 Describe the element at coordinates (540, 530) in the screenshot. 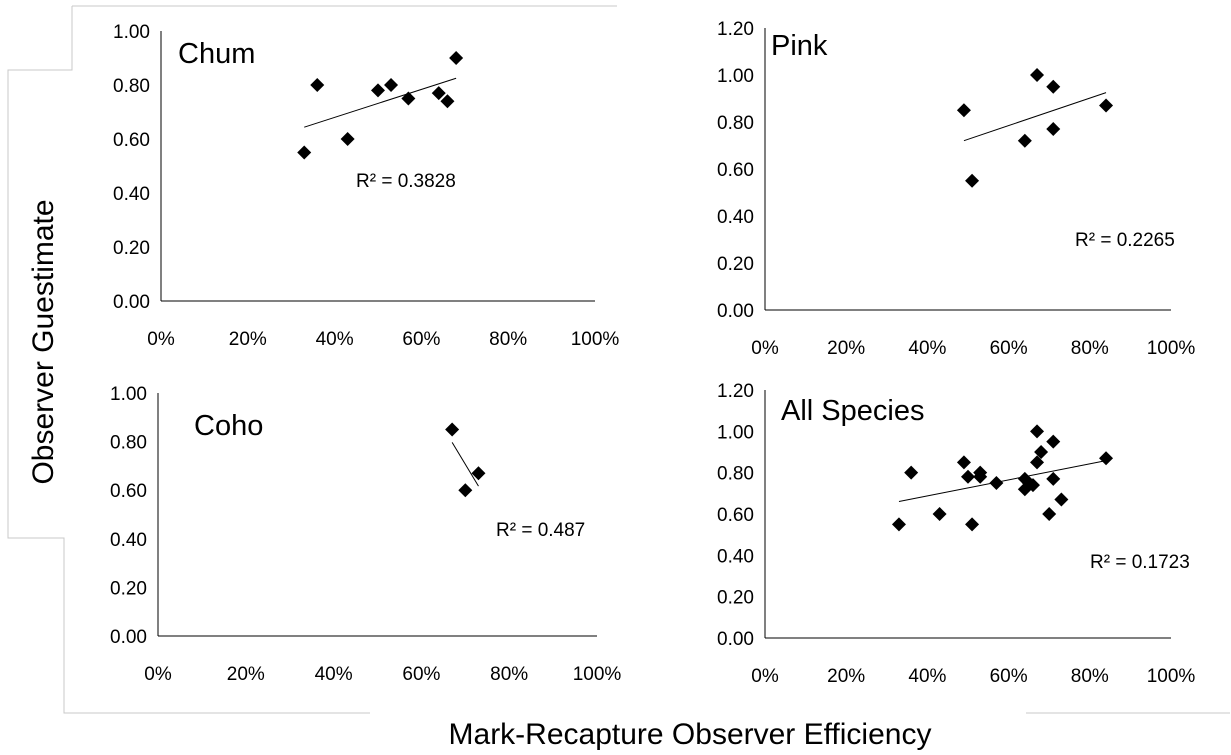

I see `r-squared-label: R² = 0.487` at that location.